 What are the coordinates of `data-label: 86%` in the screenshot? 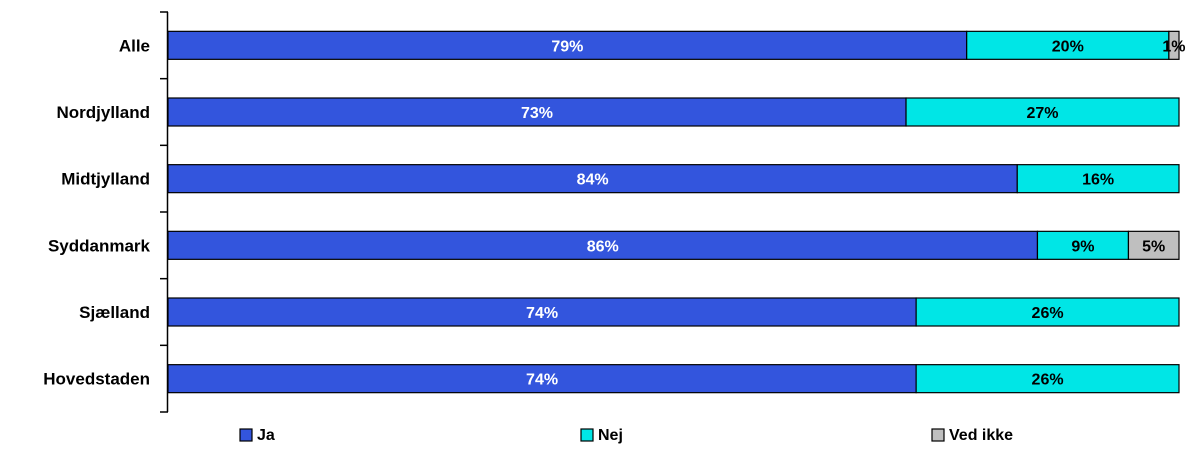 It's located at (603, 246).